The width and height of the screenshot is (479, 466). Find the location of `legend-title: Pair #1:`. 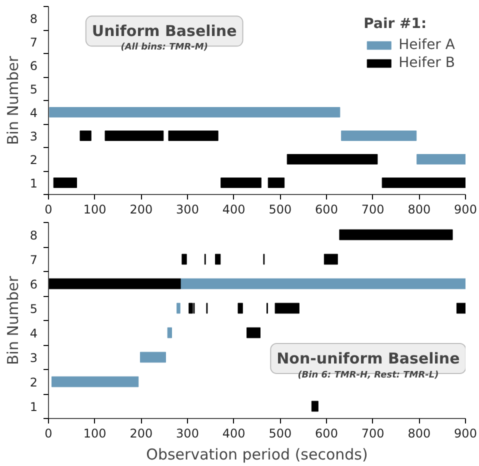

legend-title: Pair #1: is located at coordinates (396, 24).